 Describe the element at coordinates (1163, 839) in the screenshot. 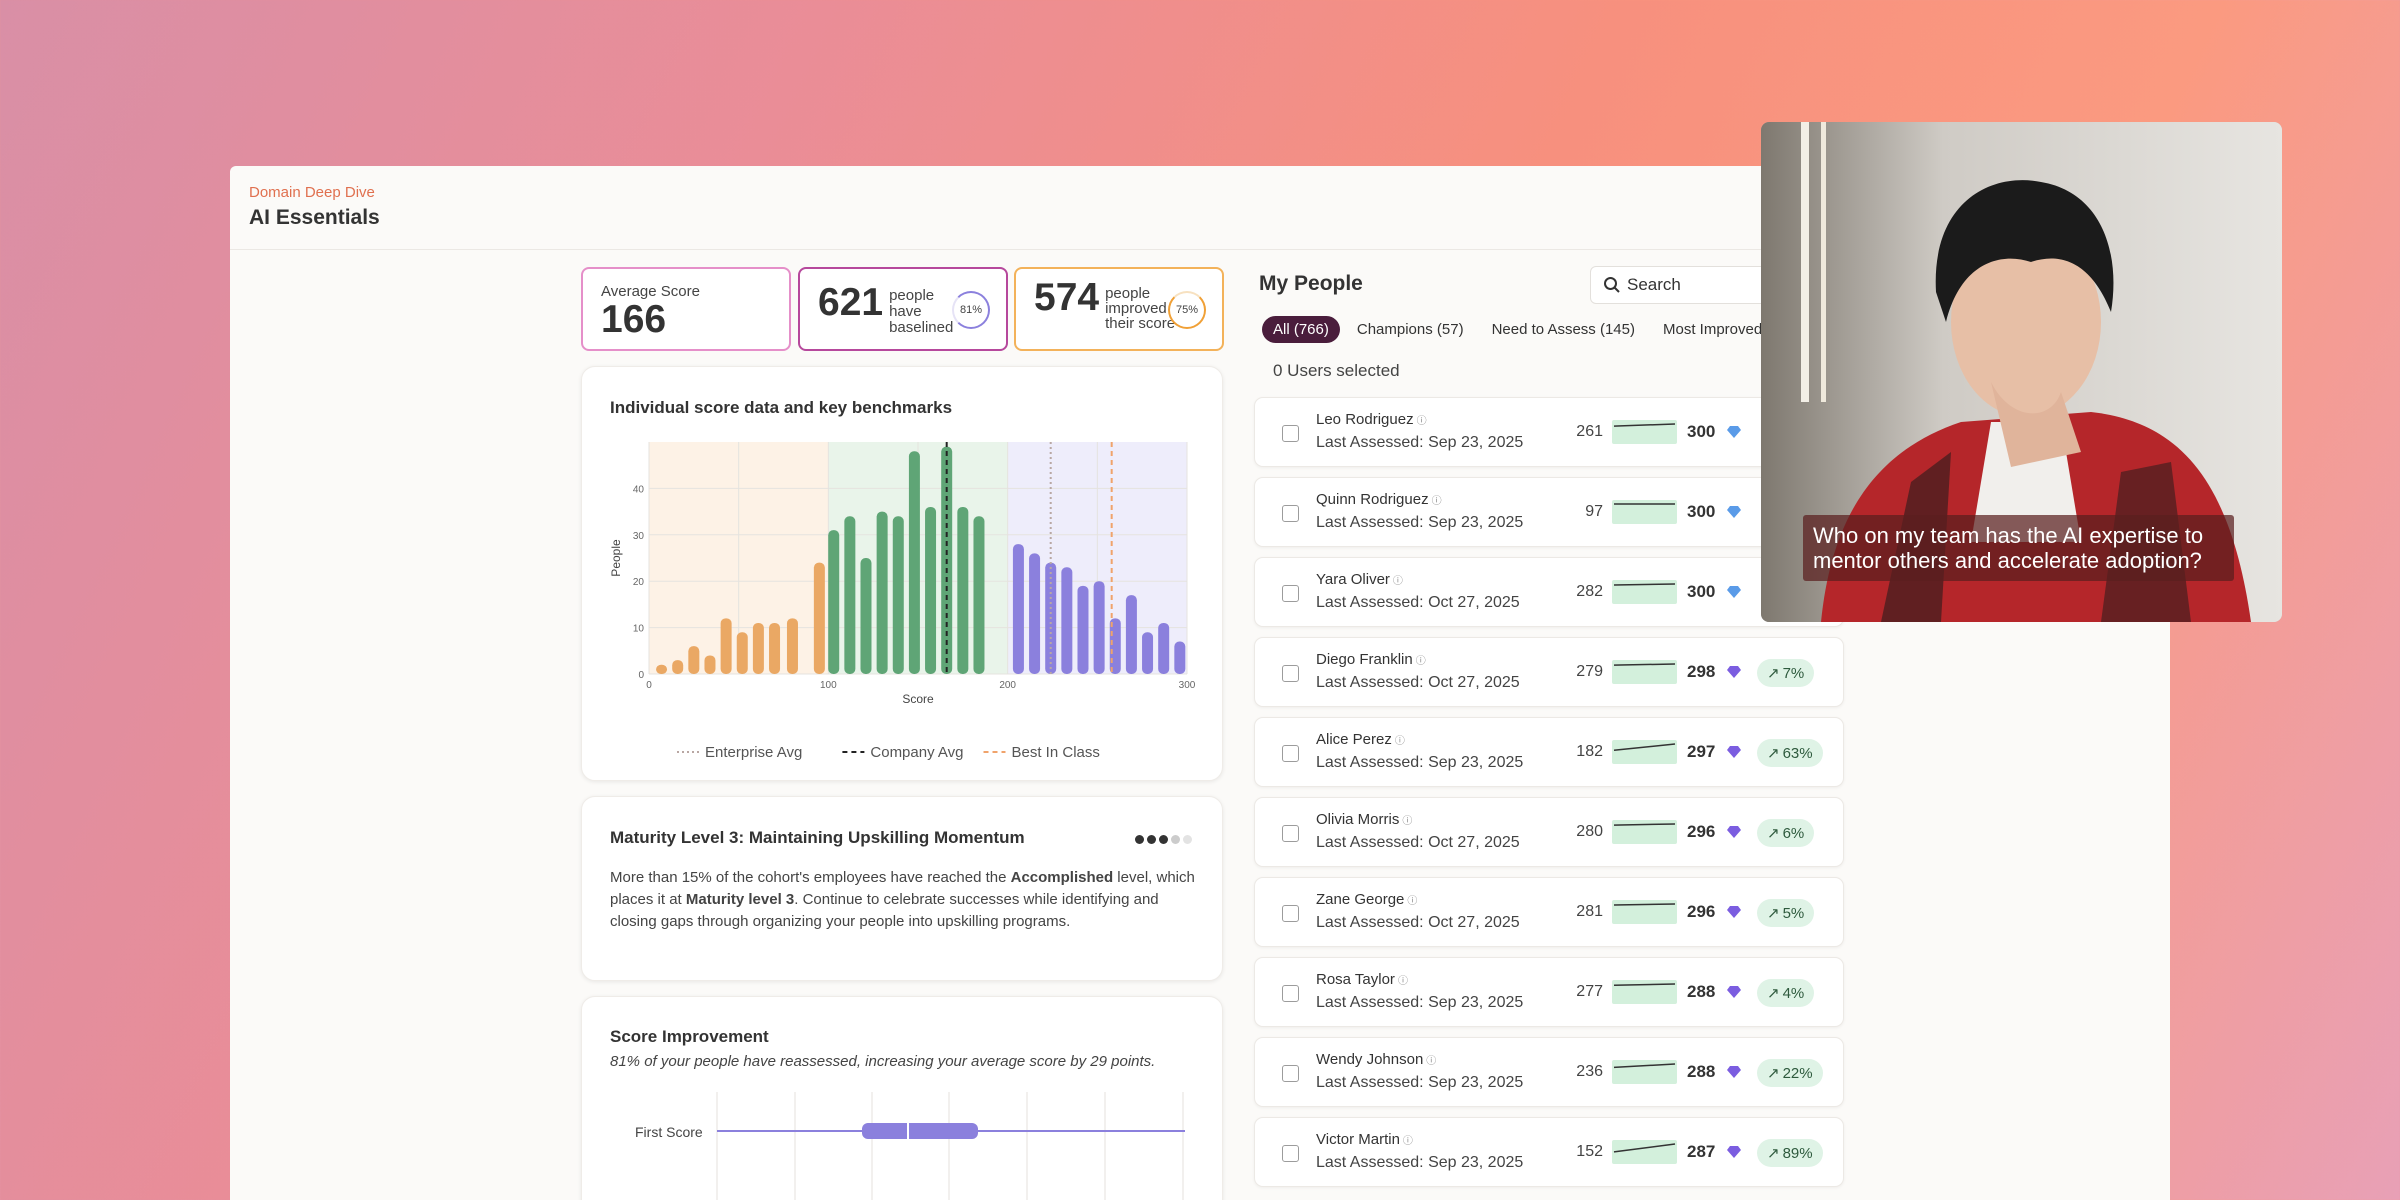

I see `pagination-dots` at that location.